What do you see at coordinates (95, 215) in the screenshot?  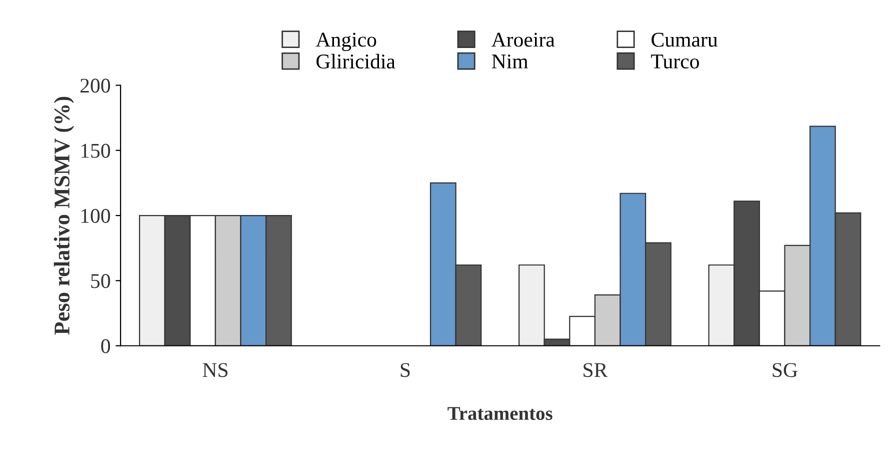 I see `y-tick-label: 100` at bounding box center [95, 215].